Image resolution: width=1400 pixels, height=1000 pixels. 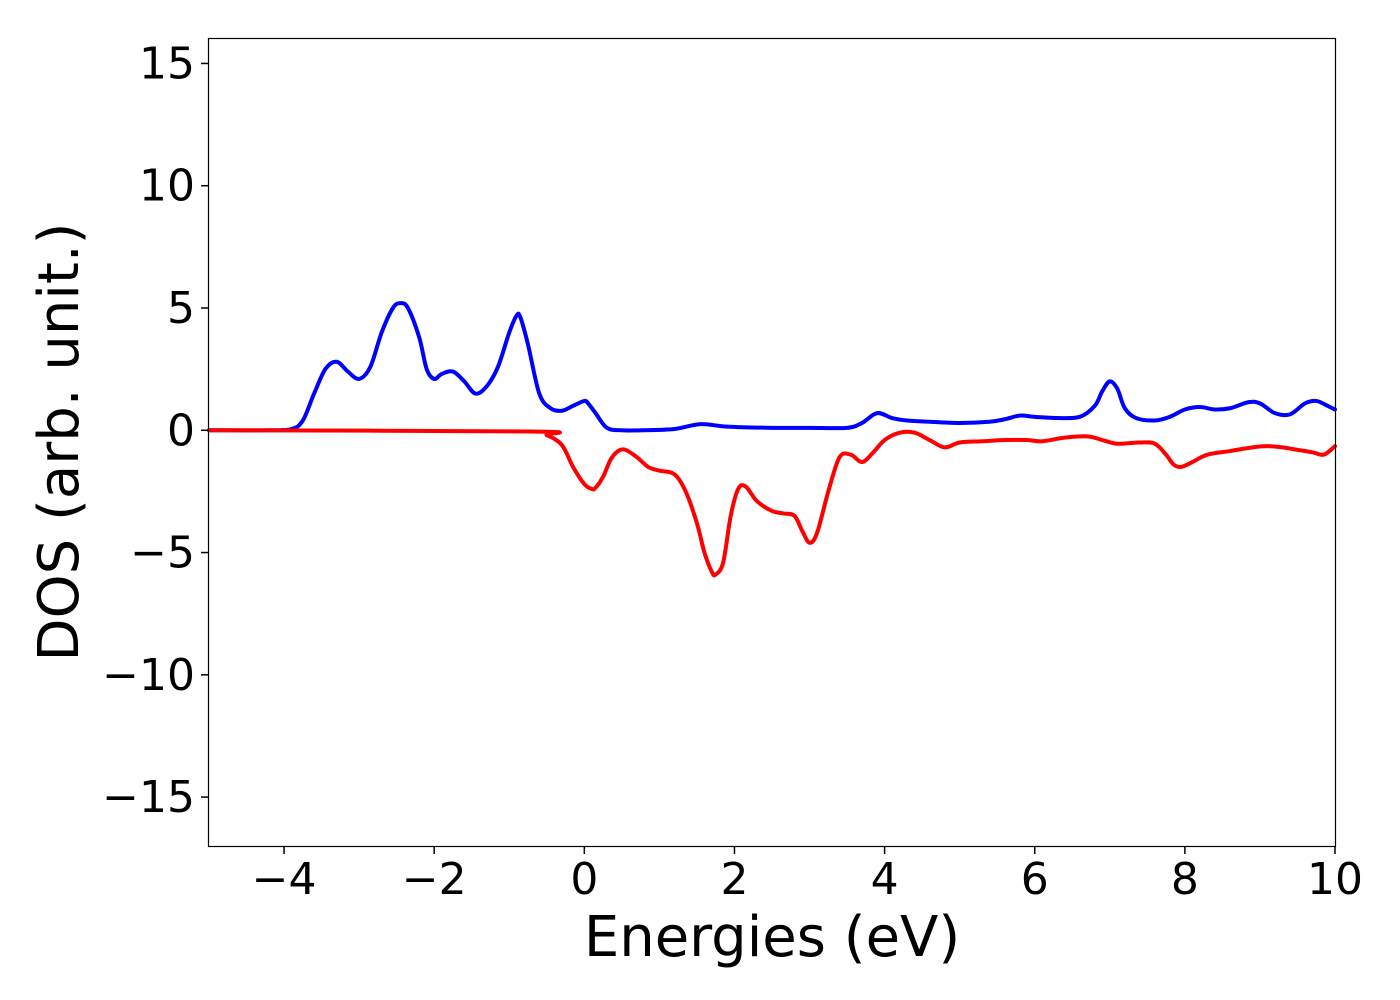 What do you see at coordinates (1335, 879) in the screenshot?
I see `x-tick-label: 10` at bounding box center [1335, 879].